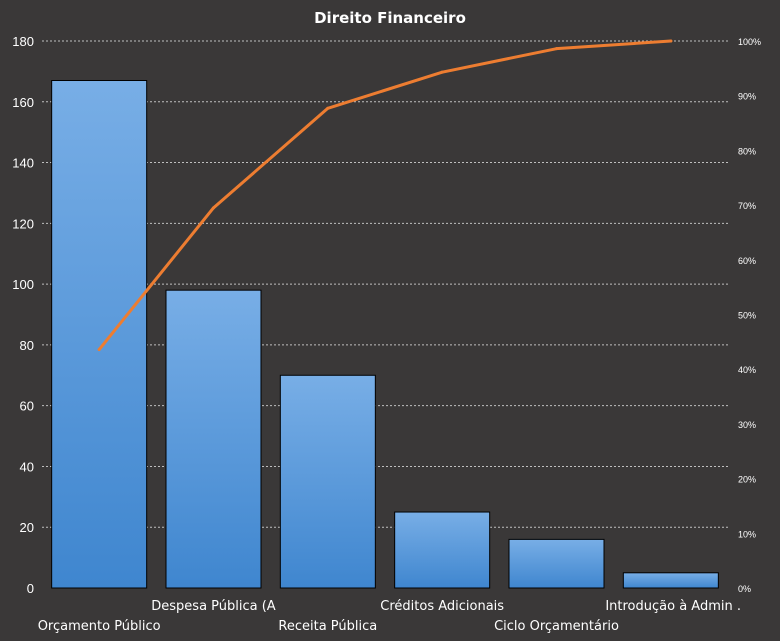 The height and width of the screenshot is (641, 780). What do you see at coordinates (747, 534) in the screenshot?
I see `y2-tick-label-1: 10%` at bounding box center [747, 534].